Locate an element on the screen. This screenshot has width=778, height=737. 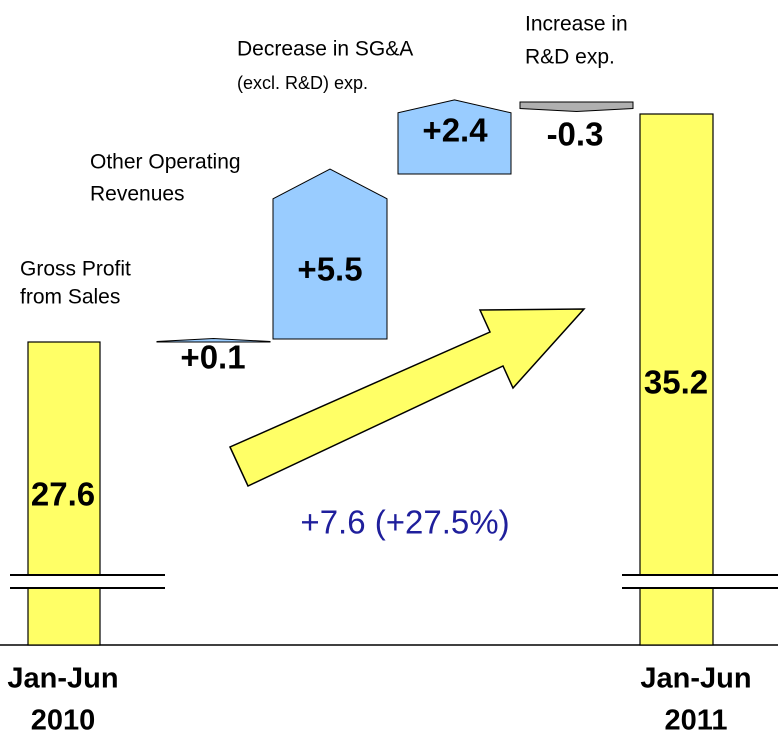
value-label: 35.2 is located at coordinates (676, 382).